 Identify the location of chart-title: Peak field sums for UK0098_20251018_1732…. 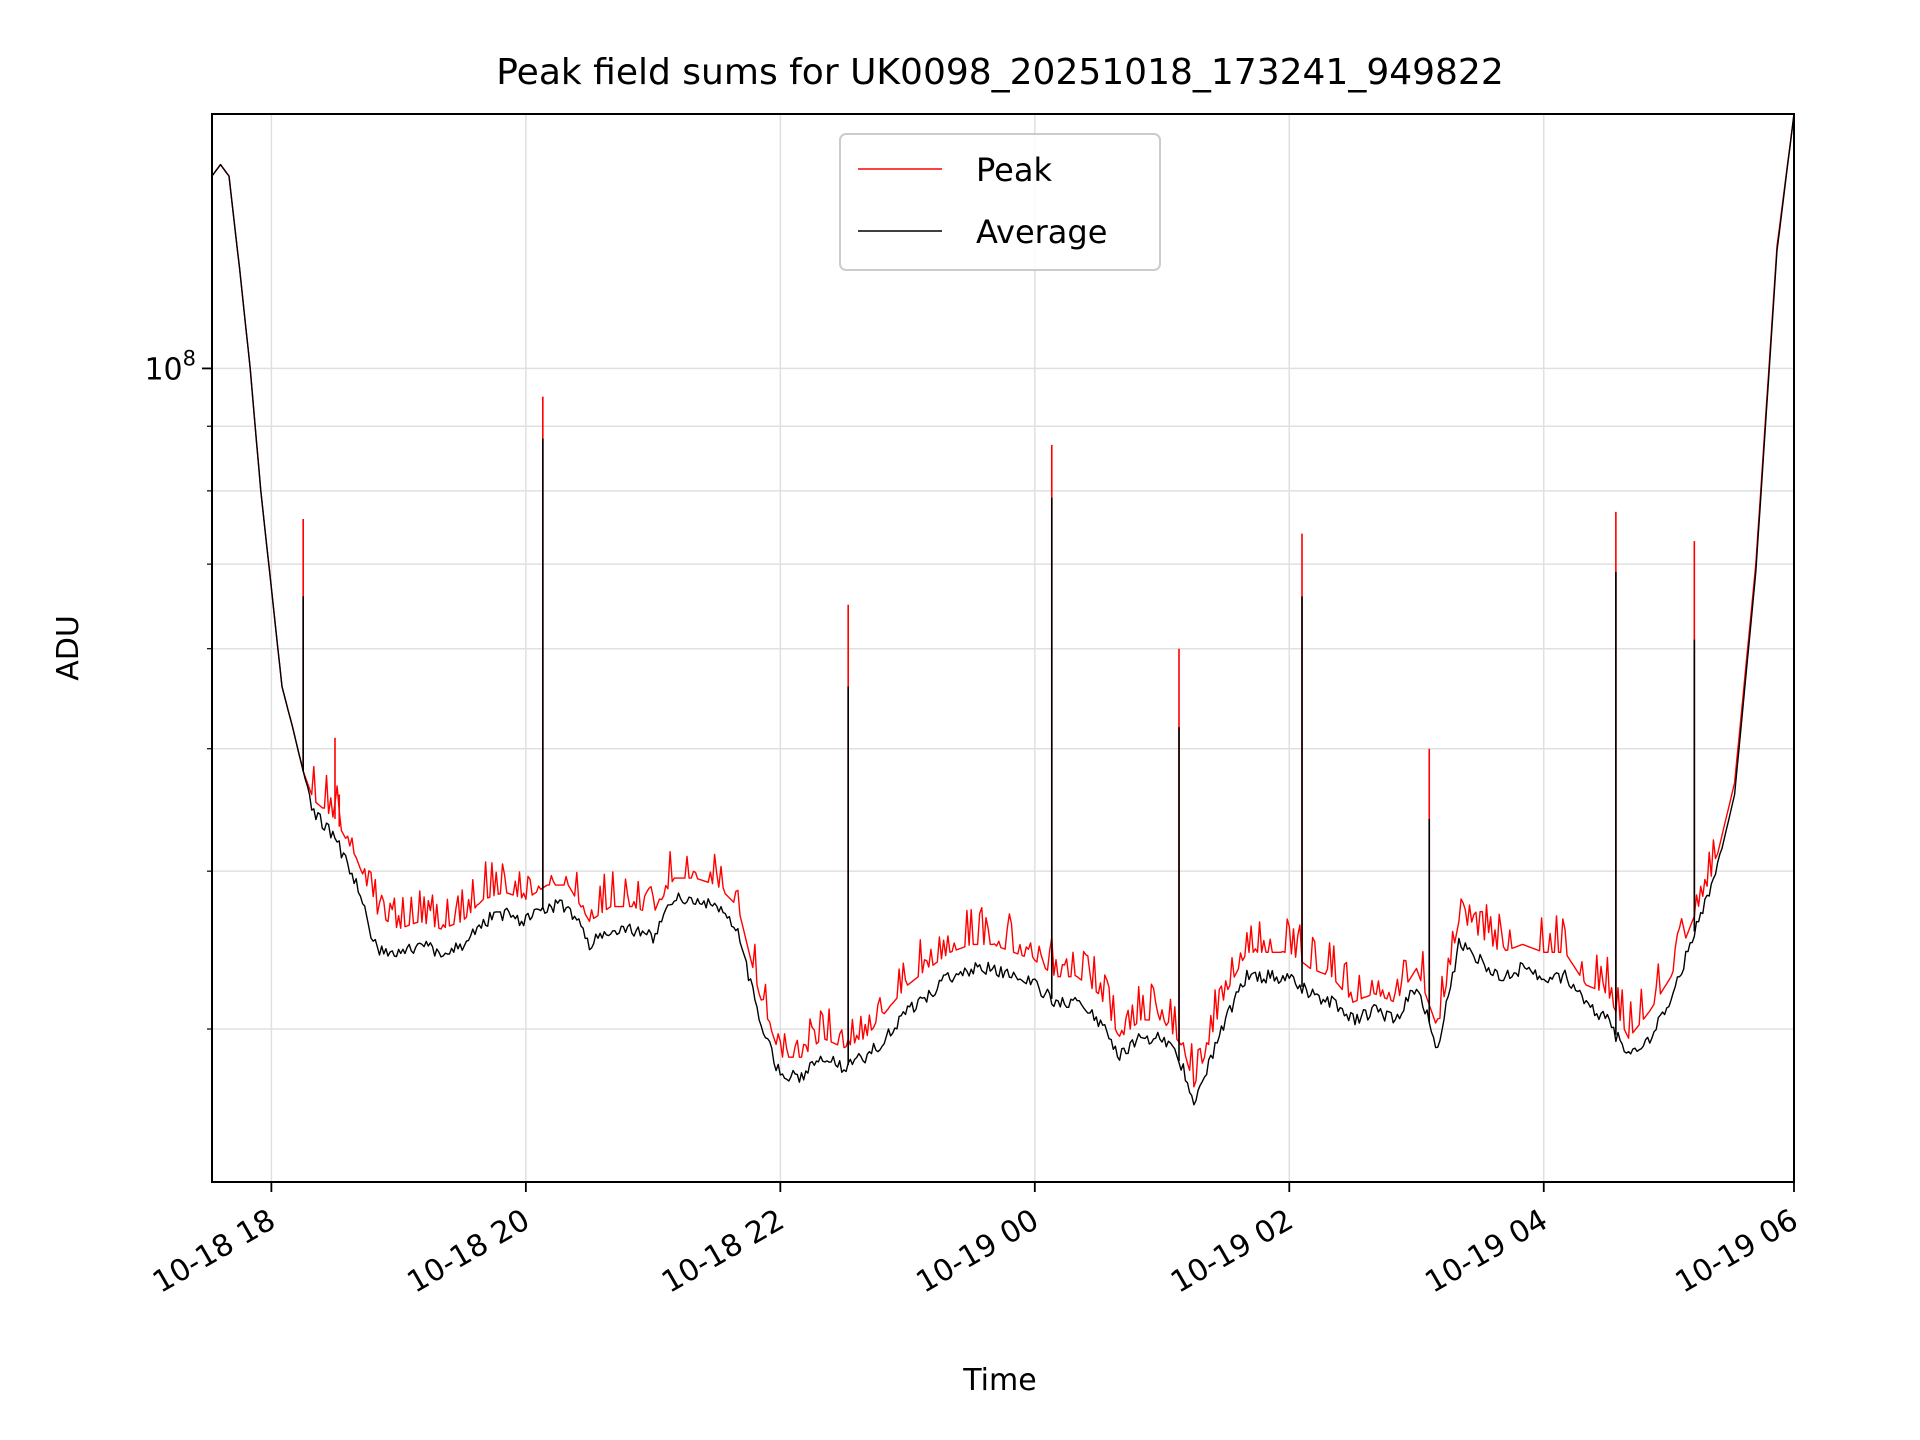
(1000, 72).